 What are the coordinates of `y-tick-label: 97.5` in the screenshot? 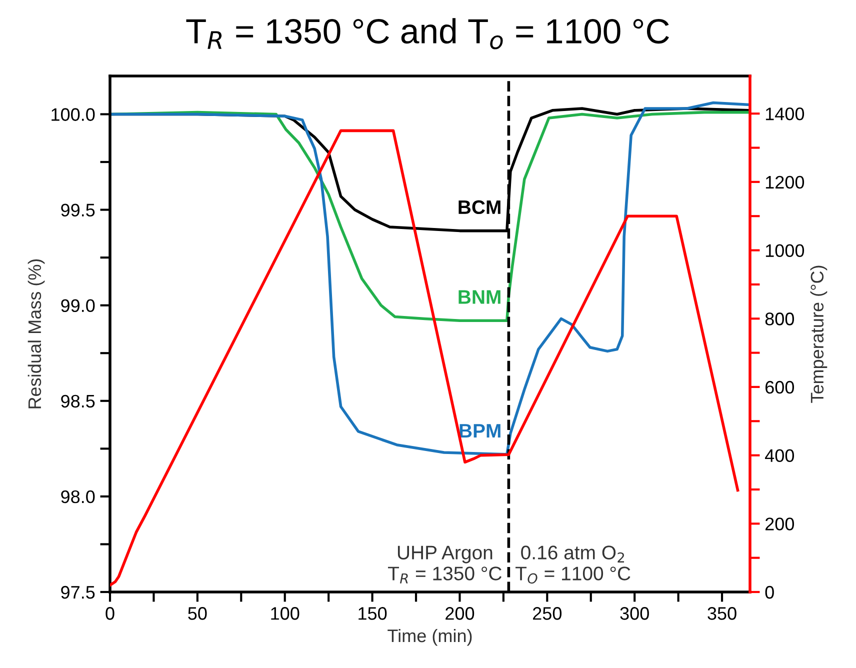 It's located at (78, 592).